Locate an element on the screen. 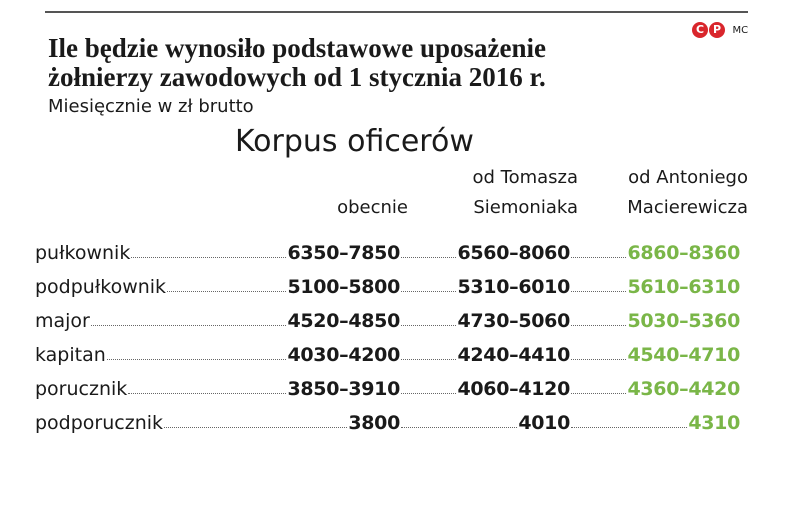  row-segment: 4010 is located at coordinates (485, 419).